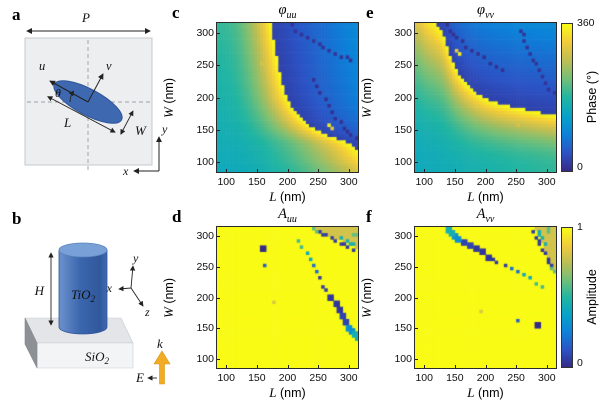 The width and height of the screenshot is (600, 409). Describe the element at coordinates (127, 122) in the screenshot. I see `width-dimension-arrow` at that location.